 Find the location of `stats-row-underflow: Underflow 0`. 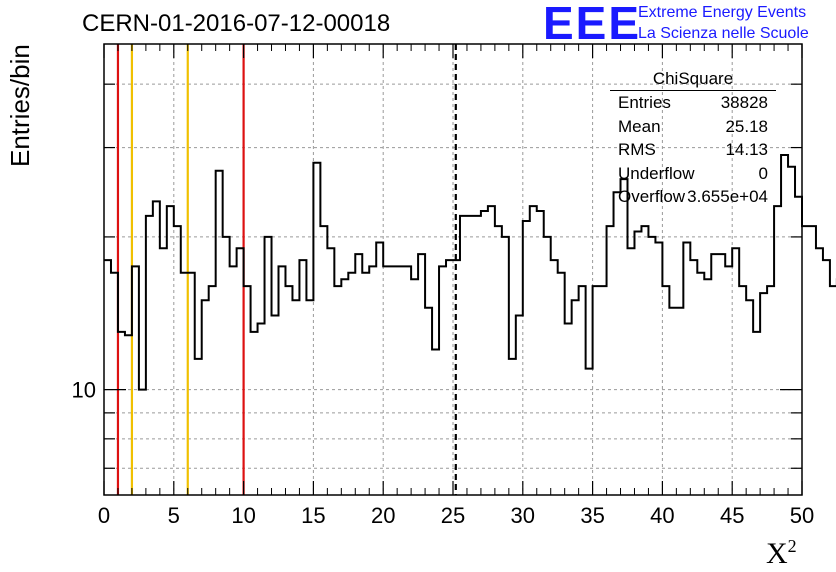

stats-row-underflow: Underflow 0 is located at coordinates (693, 174).